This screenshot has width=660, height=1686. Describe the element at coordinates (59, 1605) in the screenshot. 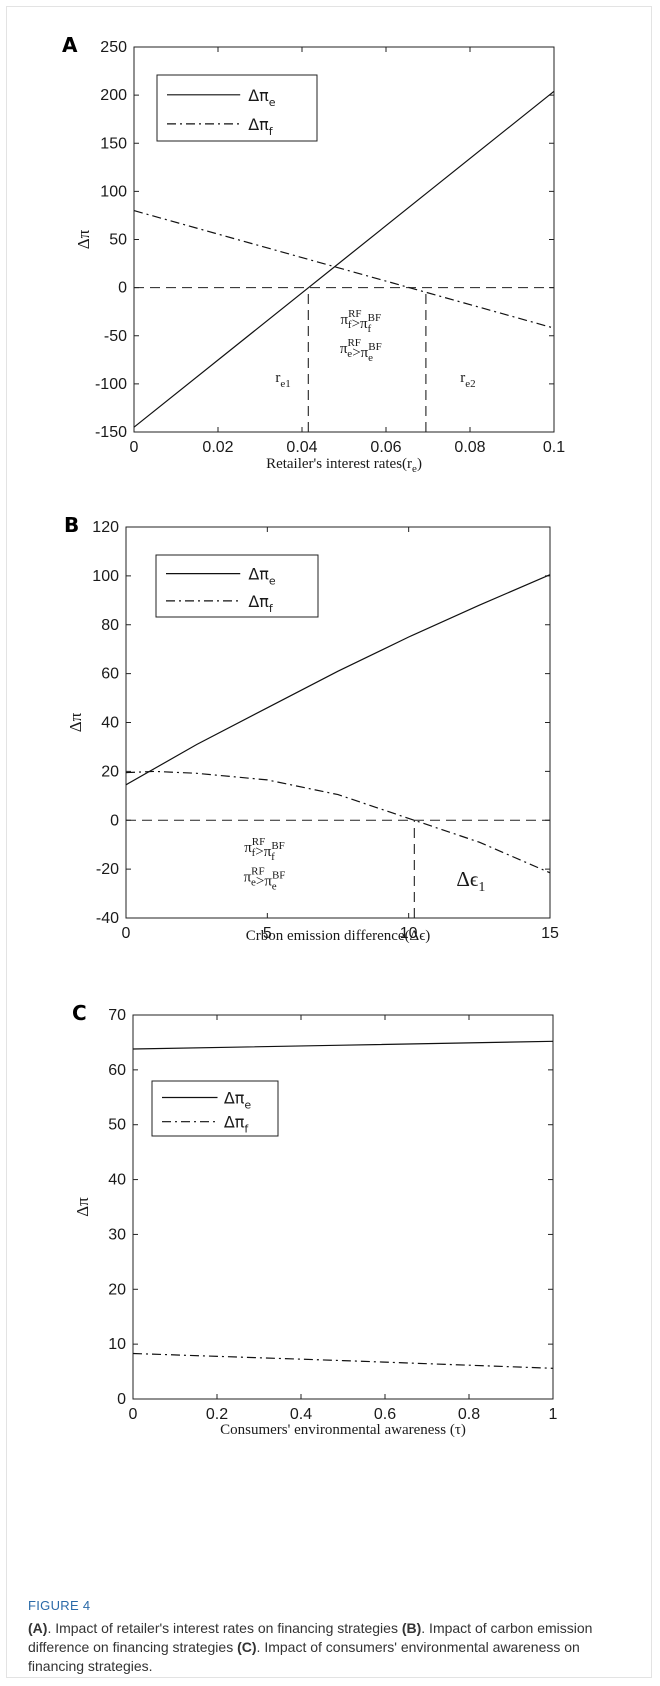

I see `figure-label: FIGURE 4` at that location.